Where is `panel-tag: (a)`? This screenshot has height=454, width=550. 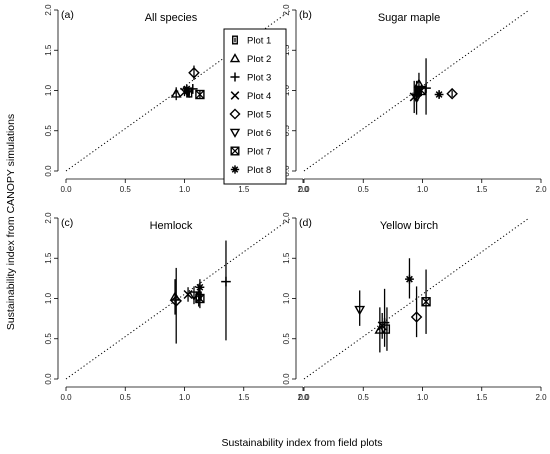 panel-tag: (a) is located at coordinates (67, 15).